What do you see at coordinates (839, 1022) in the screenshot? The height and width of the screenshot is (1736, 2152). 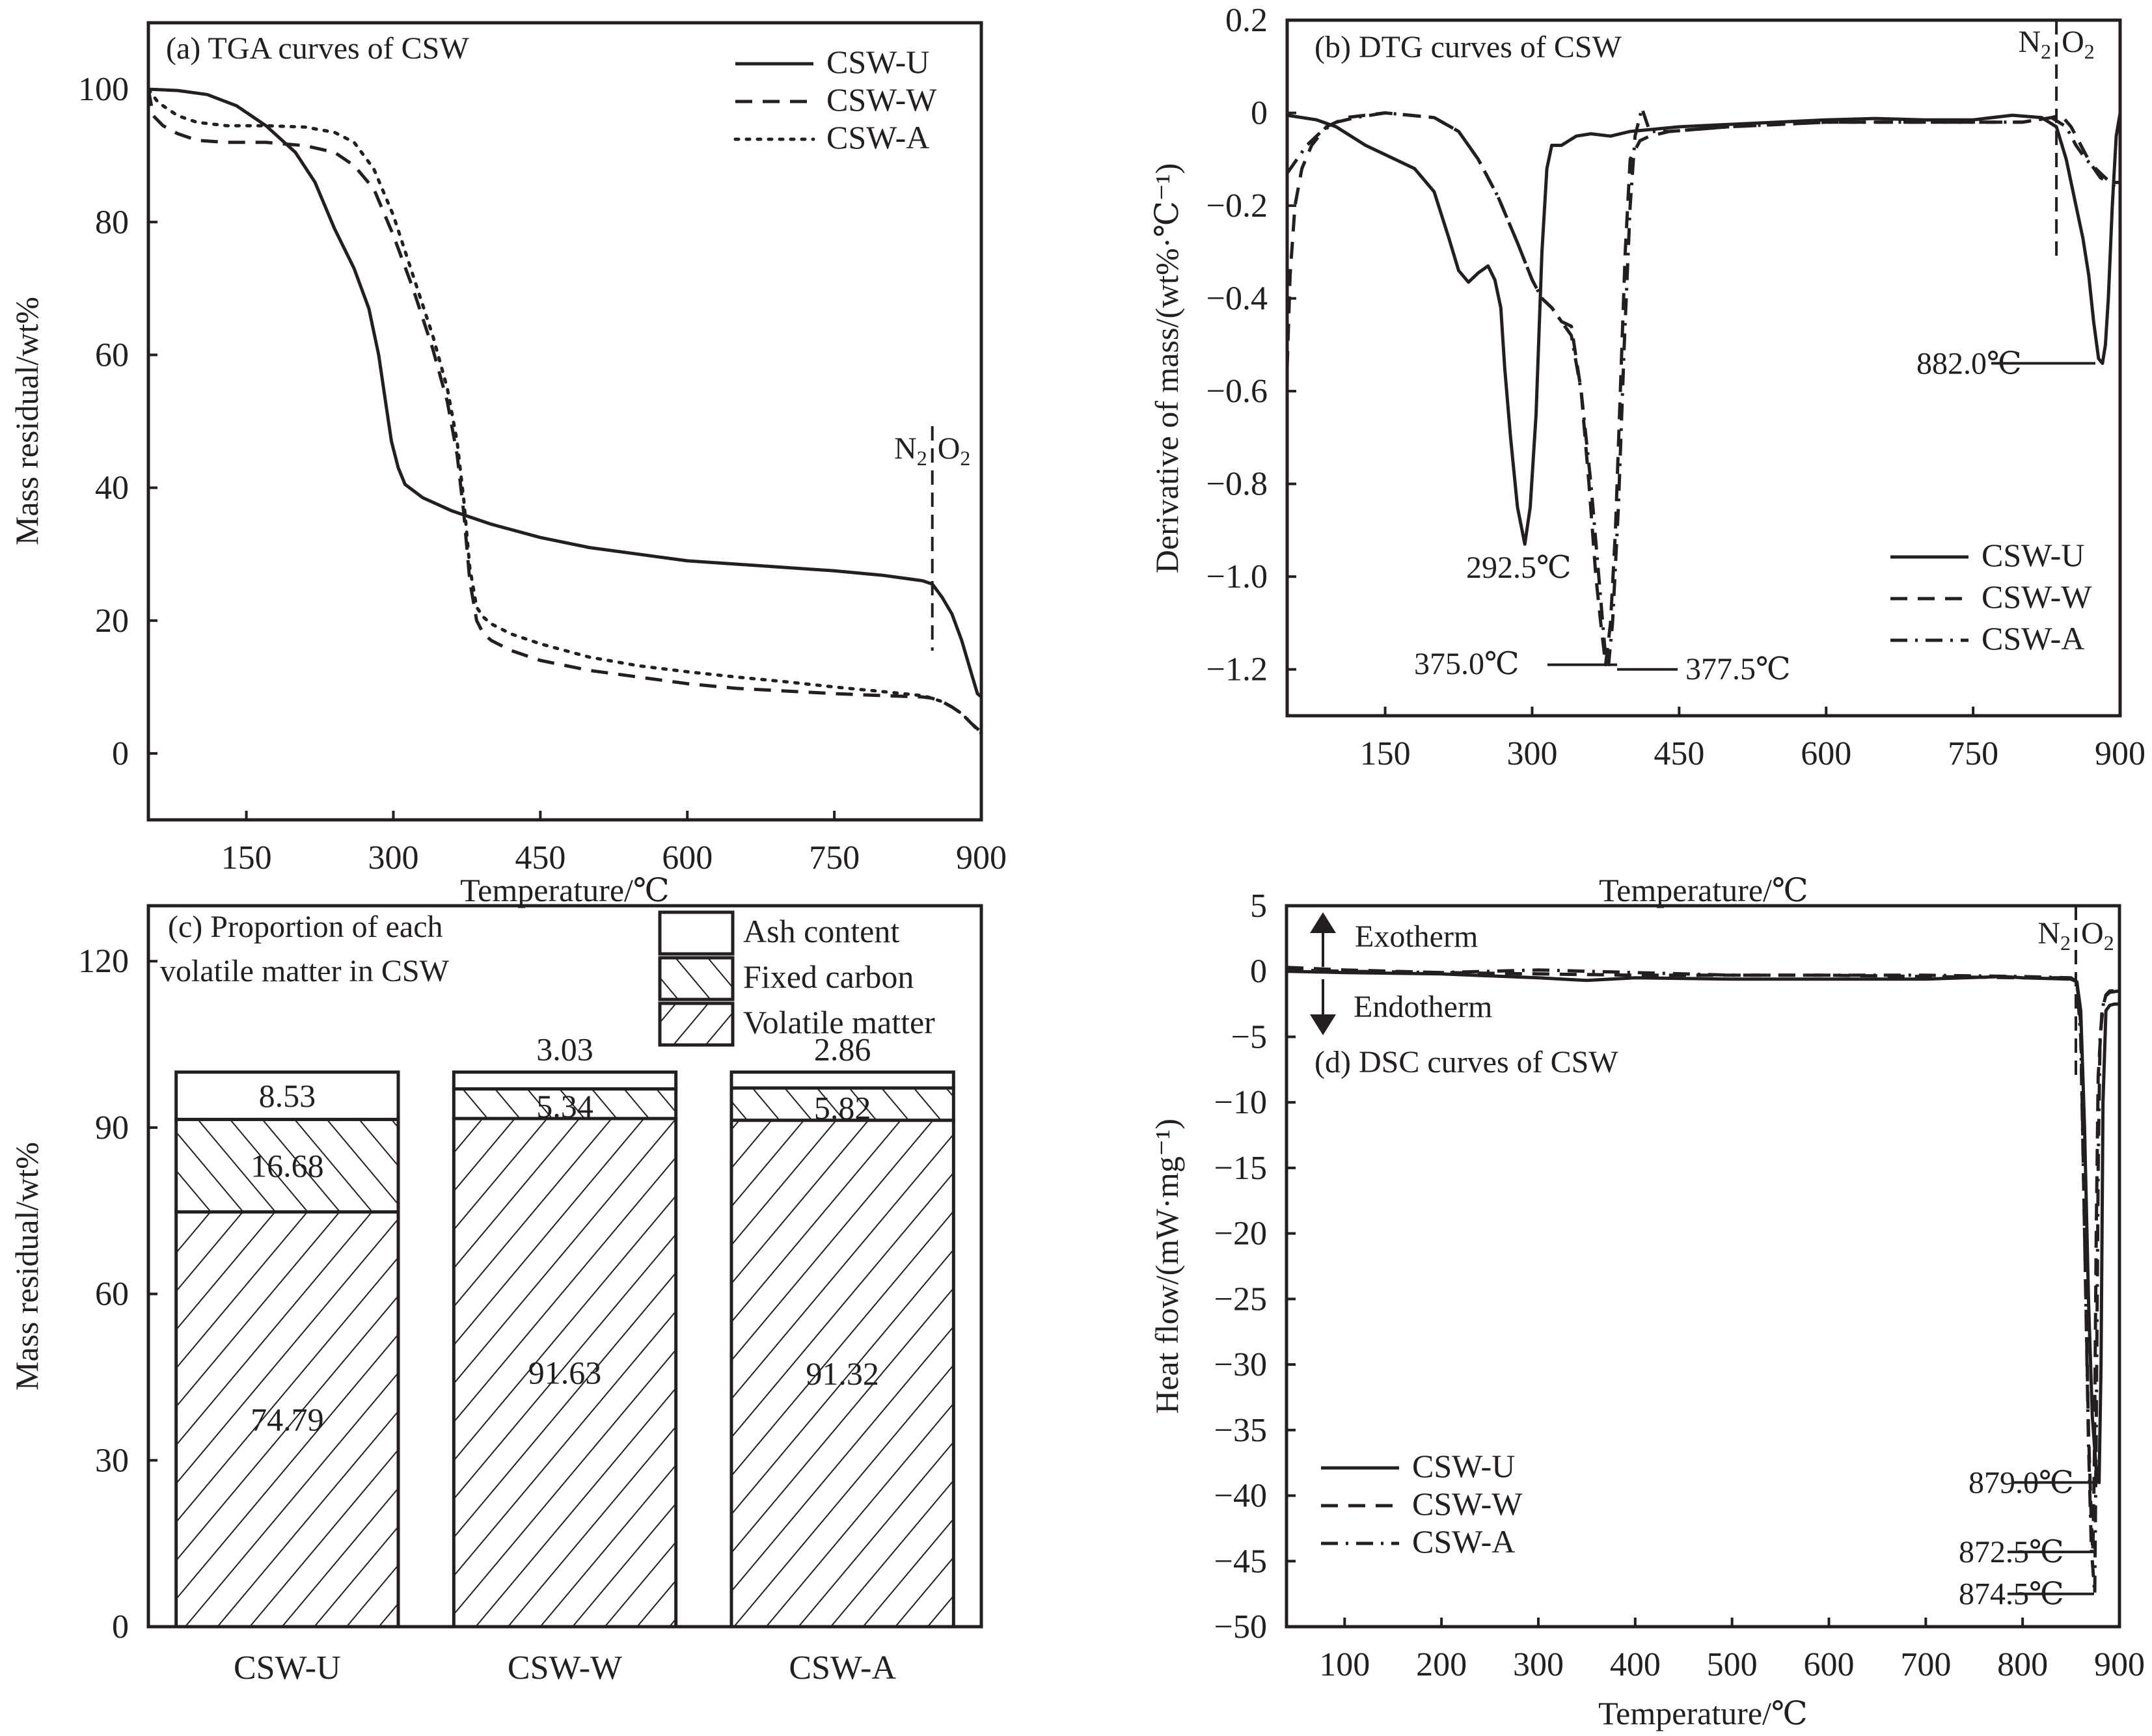 I see `legend-label: Volatile matter` at bounding box center [839, 1022].